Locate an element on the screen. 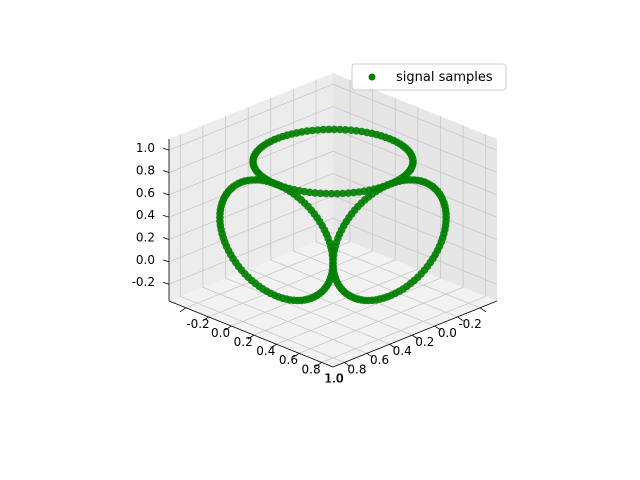  pane-left-wall is located at coordinates (251, 187).